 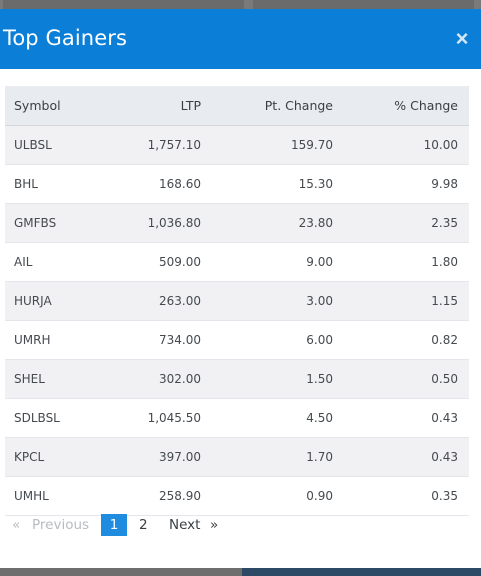 I want to click on last-page-link: », so click(x=214, y=525).